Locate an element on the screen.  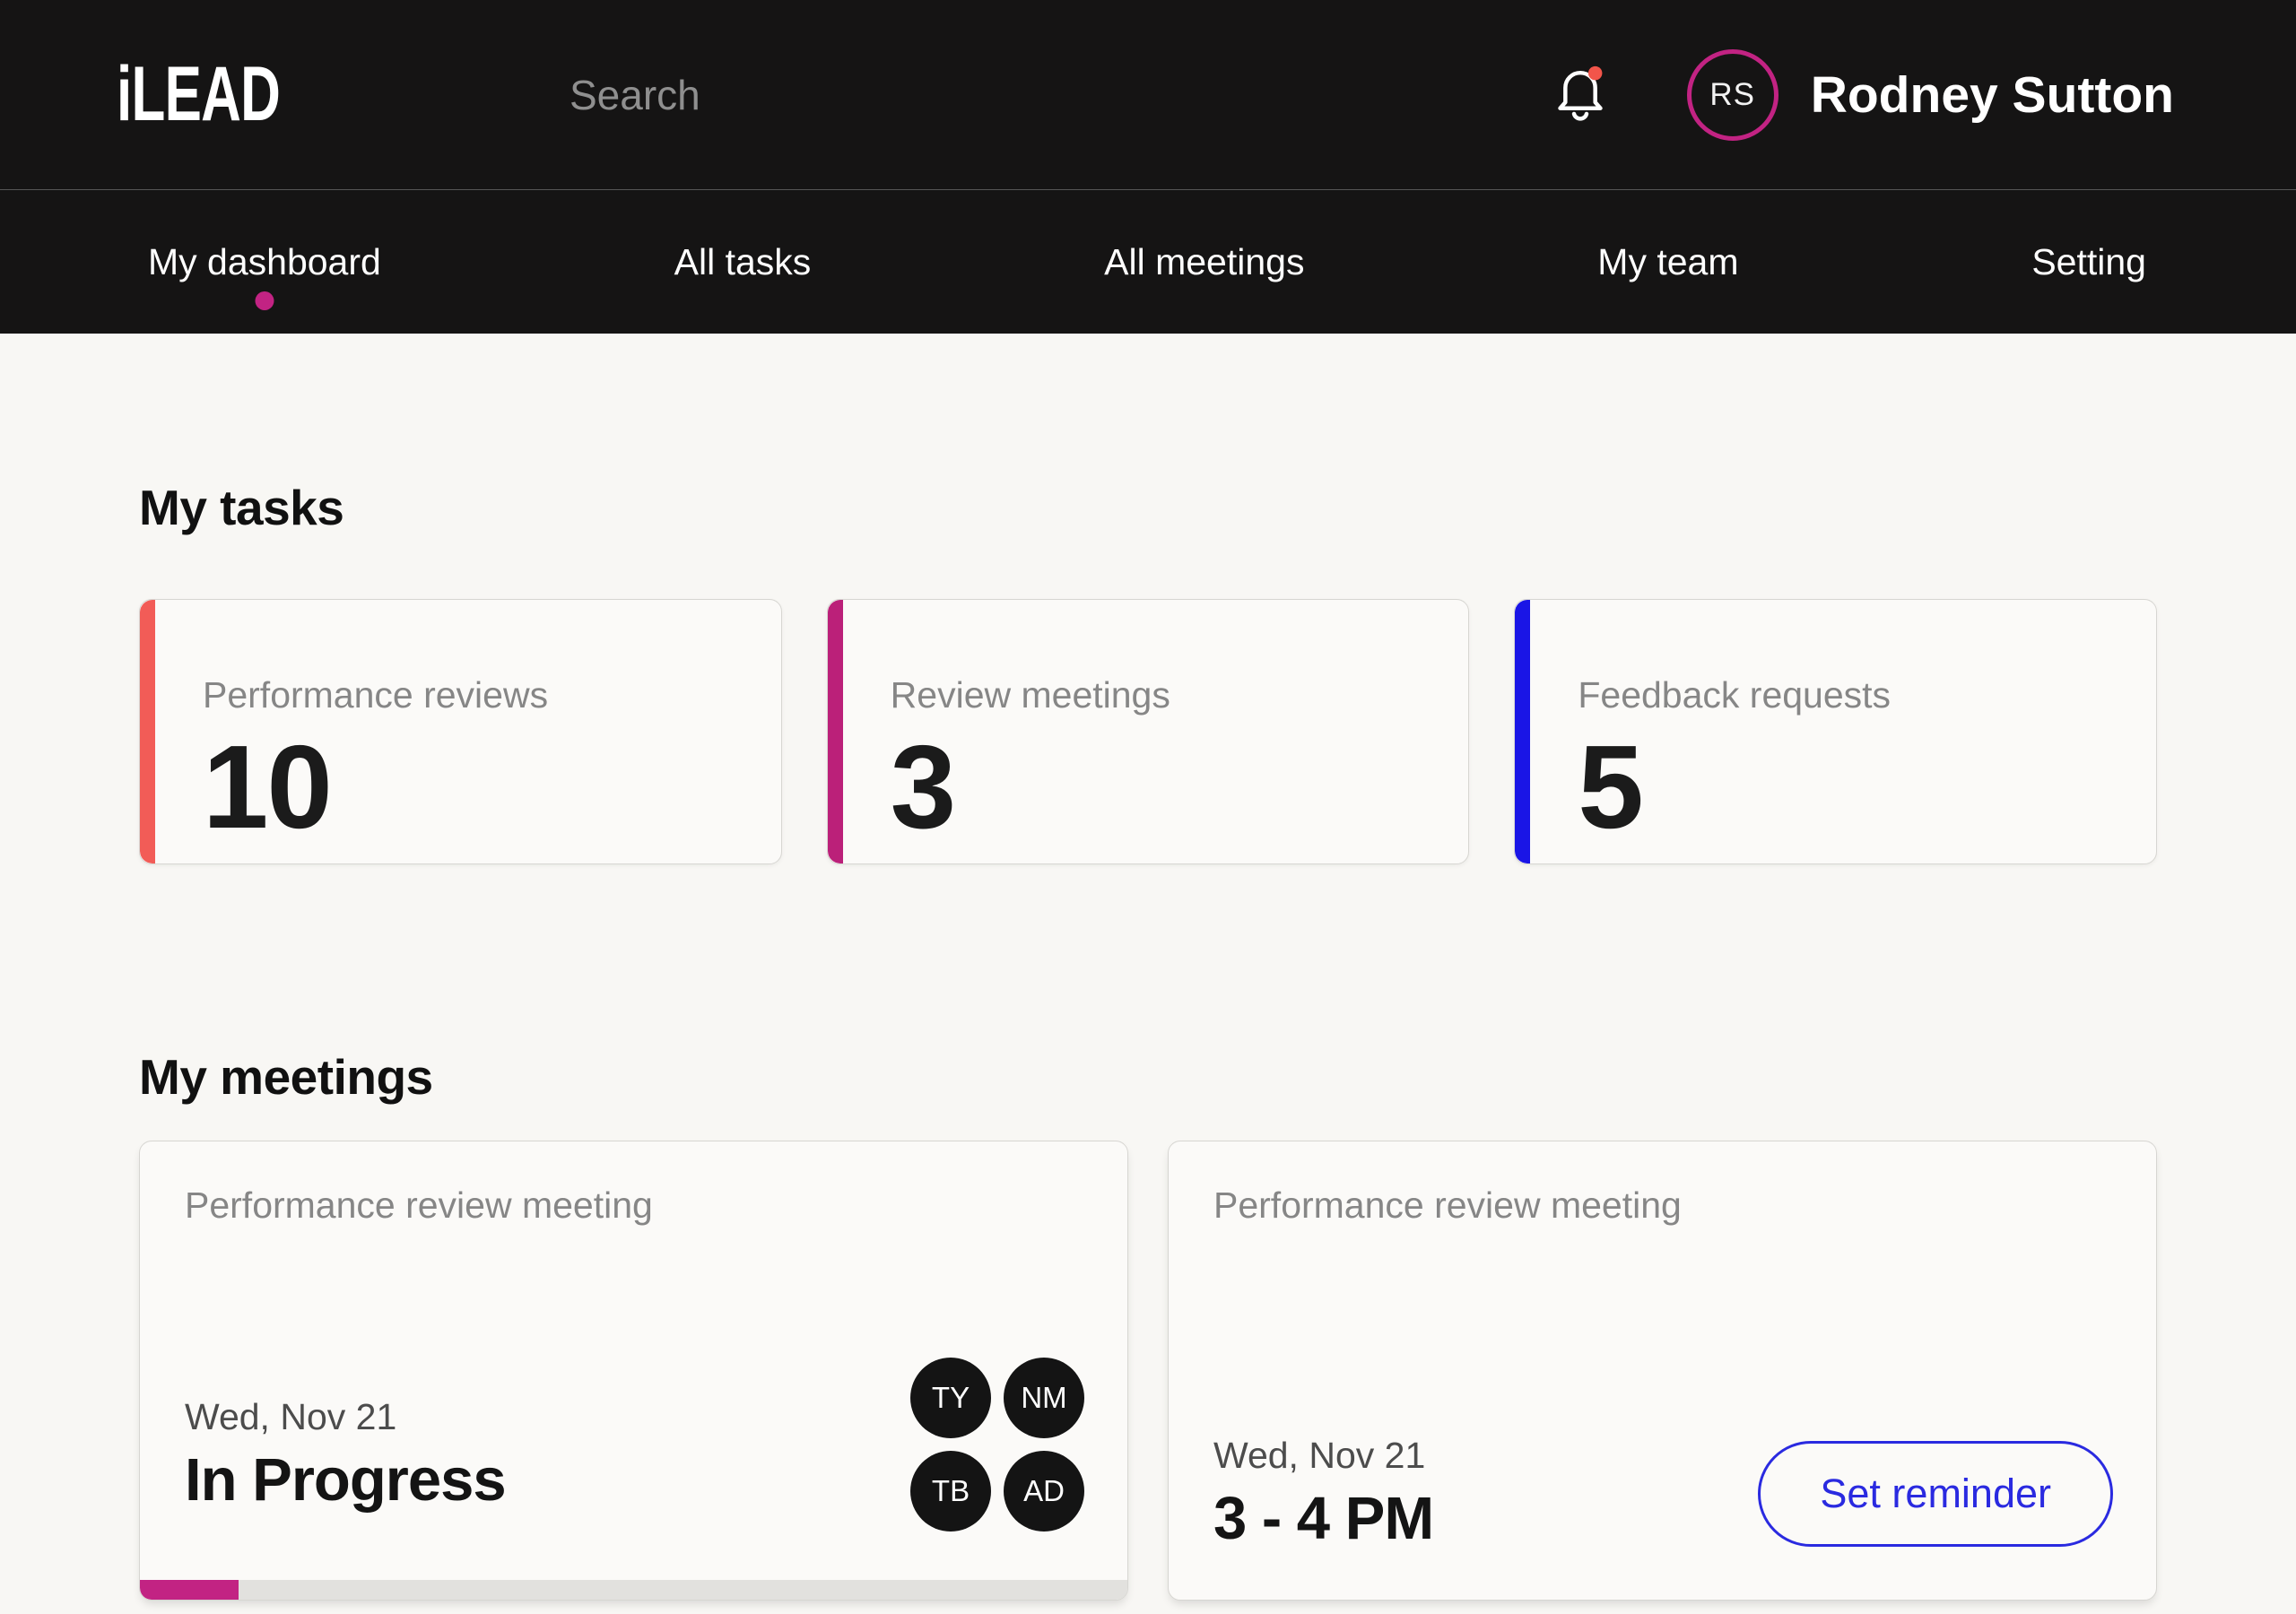
task-card-review-meetings: Review meetings 3 is located at coordinates (1148, 731).